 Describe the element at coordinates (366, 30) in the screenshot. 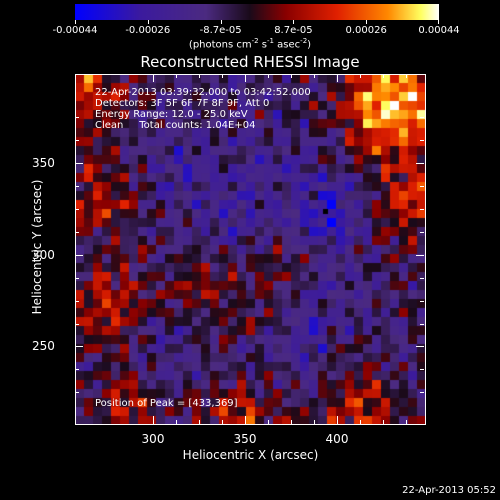

I see `colorbar-tick-label: 0.00026` at that location.